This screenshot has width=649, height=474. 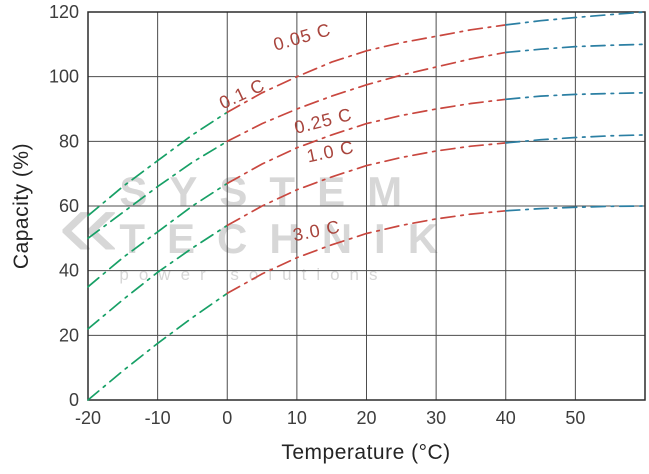 What do you see at coordinates (69, 335) in the screenshot?
I see `y-tick-label: 20` at bounding box center [69, 335].